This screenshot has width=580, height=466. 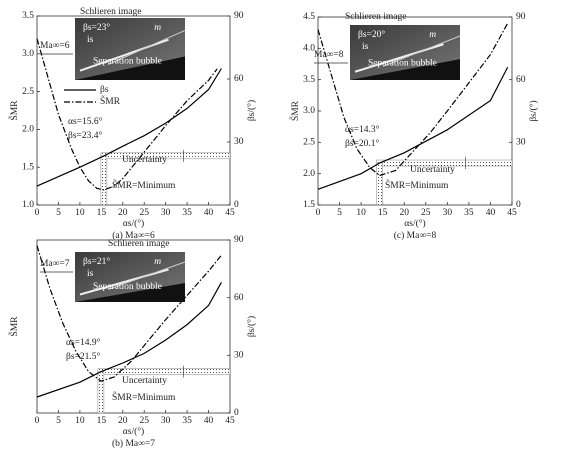 I want to click on y2-axis-label: βs/(°), so click(x=533, y=110).